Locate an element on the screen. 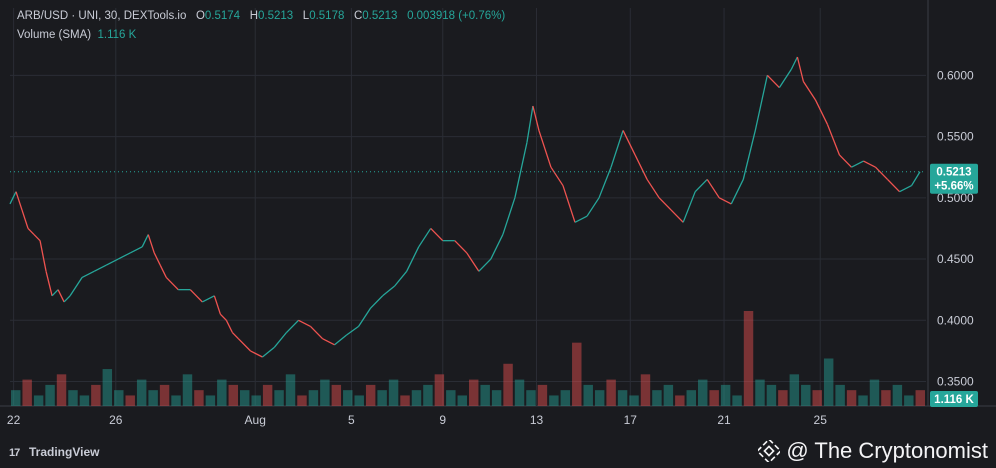 The image size is (996, 468). close-label: C is located at coordinates (358, 16).